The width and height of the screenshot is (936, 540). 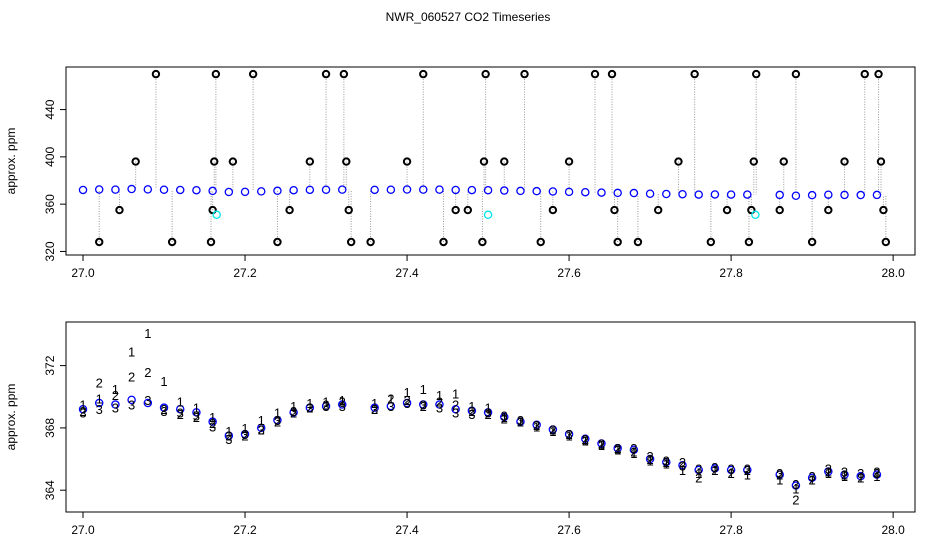 I want to click on figure-title: NWR_060527 CO2 Timeseries, so click(x=468, y=17).